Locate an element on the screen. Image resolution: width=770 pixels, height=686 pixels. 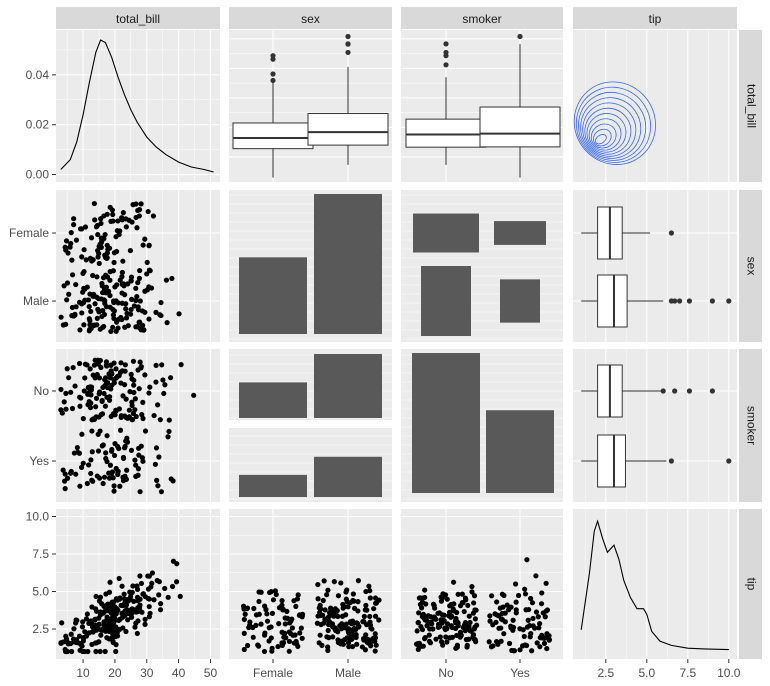
panel-tip-tip is located at coordinates (655, 584).